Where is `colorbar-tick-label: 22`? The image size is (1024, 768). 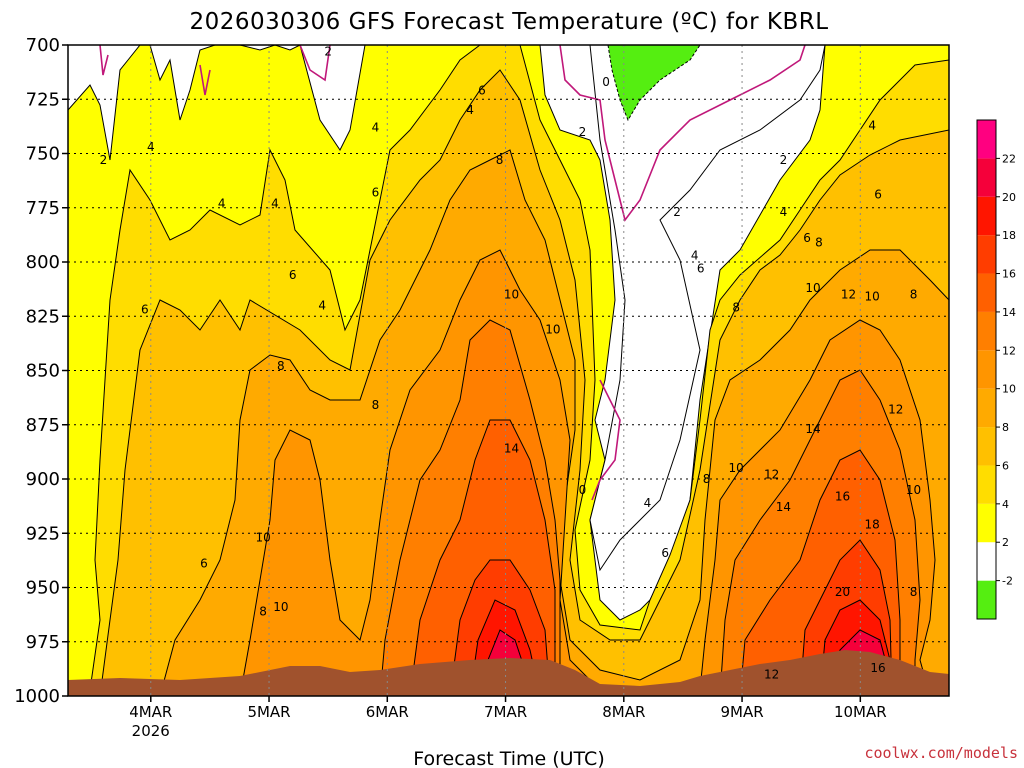 colorbar-tick-label: 22 is located at coordinates (1009, 158).